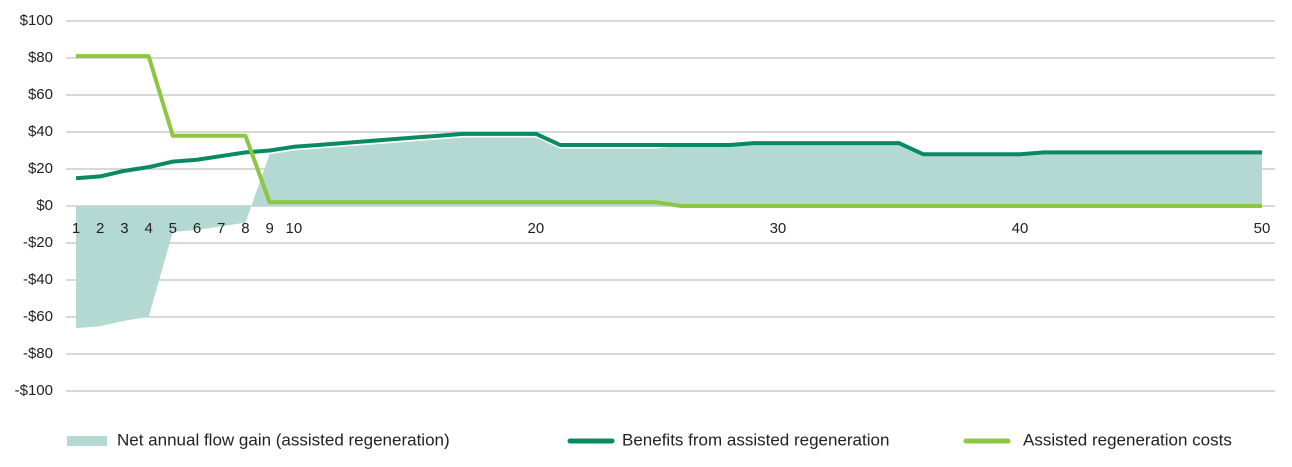 Image resolution: width=1292 pixels, height=467 pixels. Describe the element at coordinates (40, 57) in the screenshot. I see `y-tick-label: $80` at that location.